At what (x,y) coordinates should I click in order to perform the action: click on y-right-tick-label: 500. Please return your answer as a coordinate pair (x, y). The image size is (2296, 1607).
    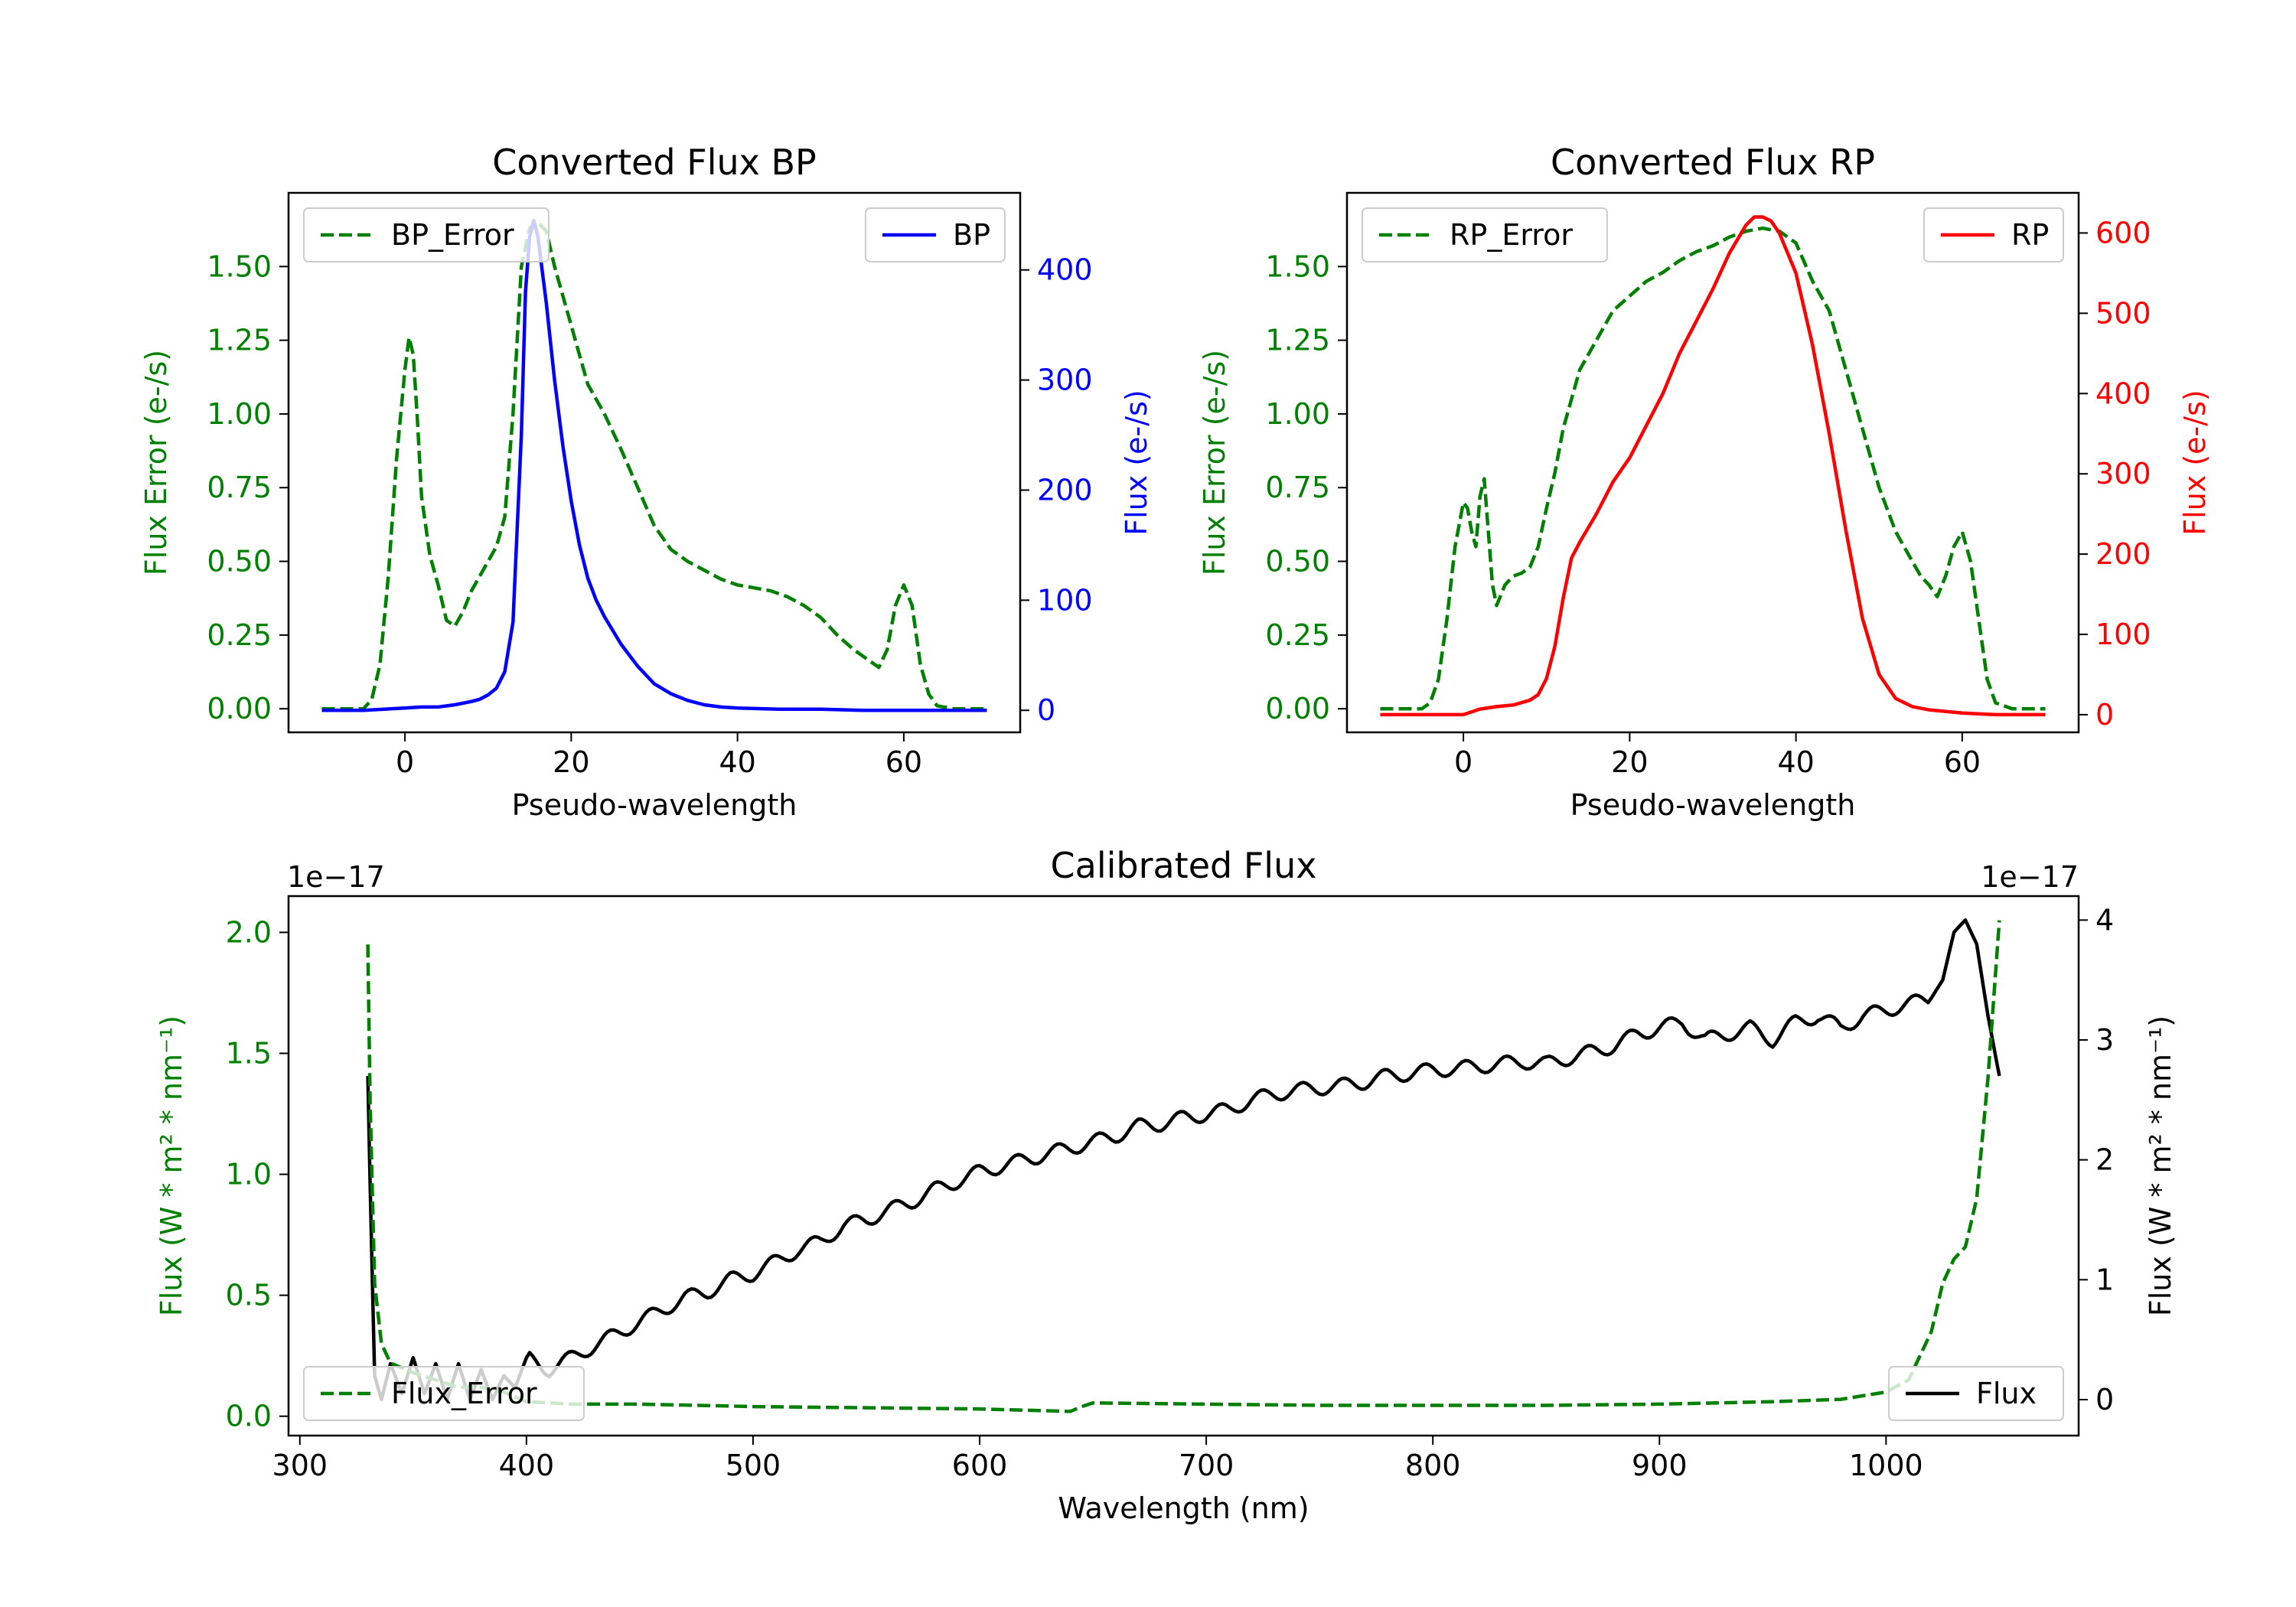
    Looking at the image, I should click on (2123, 313).